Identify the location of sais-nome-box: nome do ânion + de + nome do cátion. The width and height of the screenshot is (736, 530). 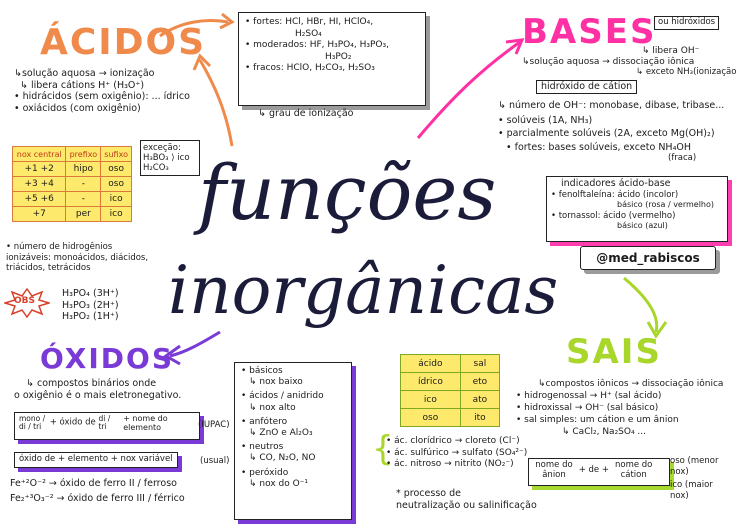
(599, 472).